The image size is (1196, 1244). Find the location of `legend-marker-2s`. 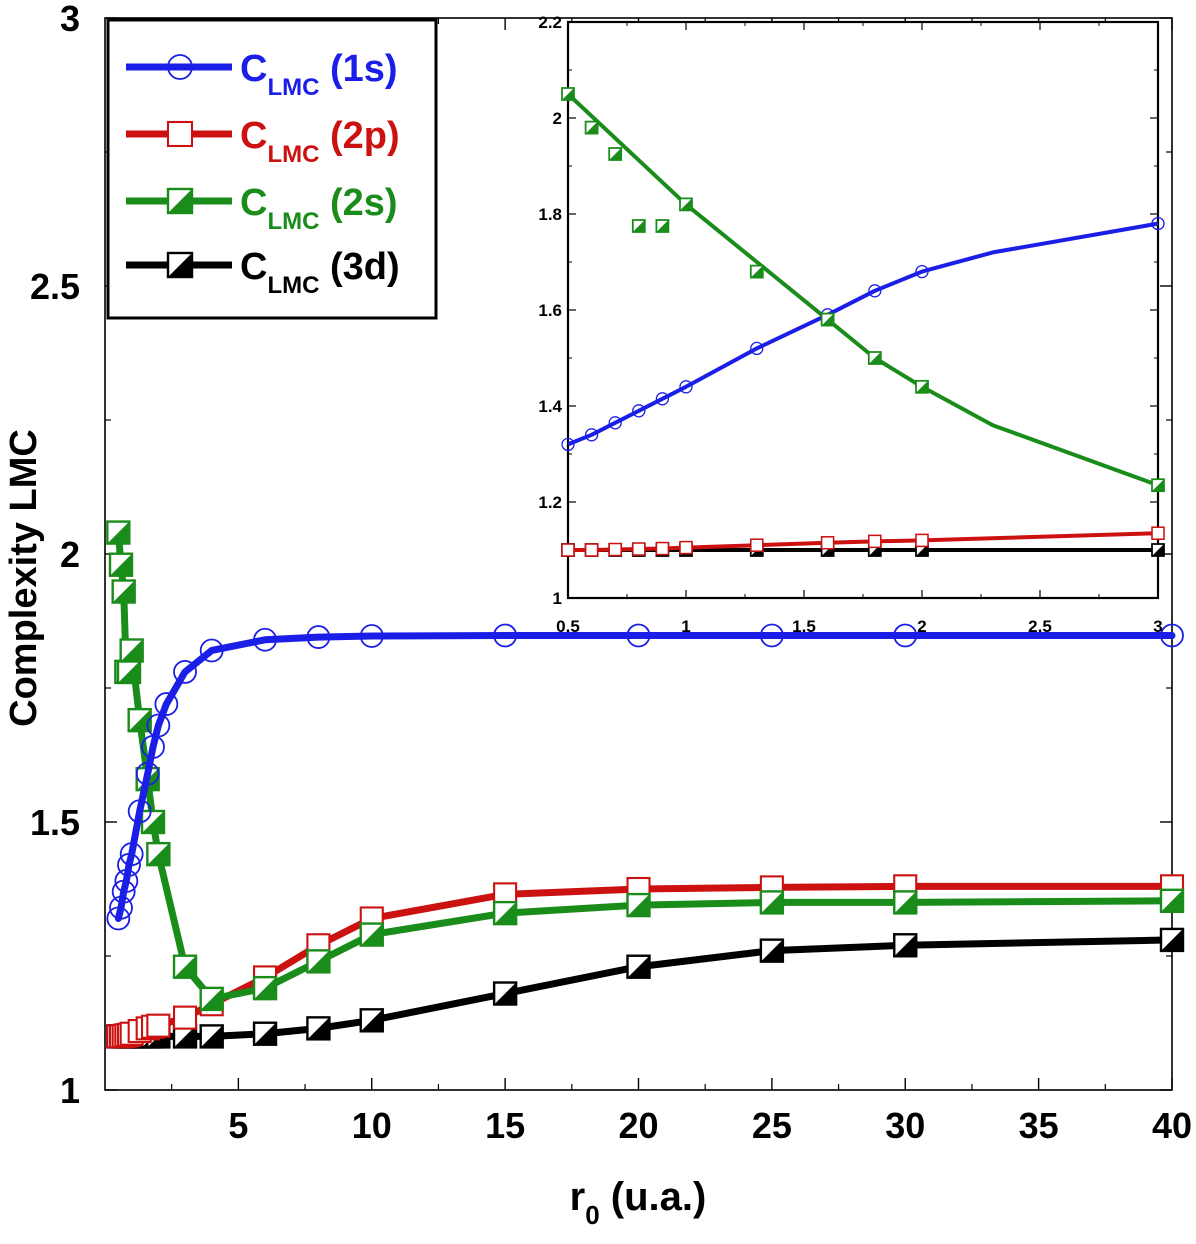

legend-marker-2s is located at coordinates (180, 201).